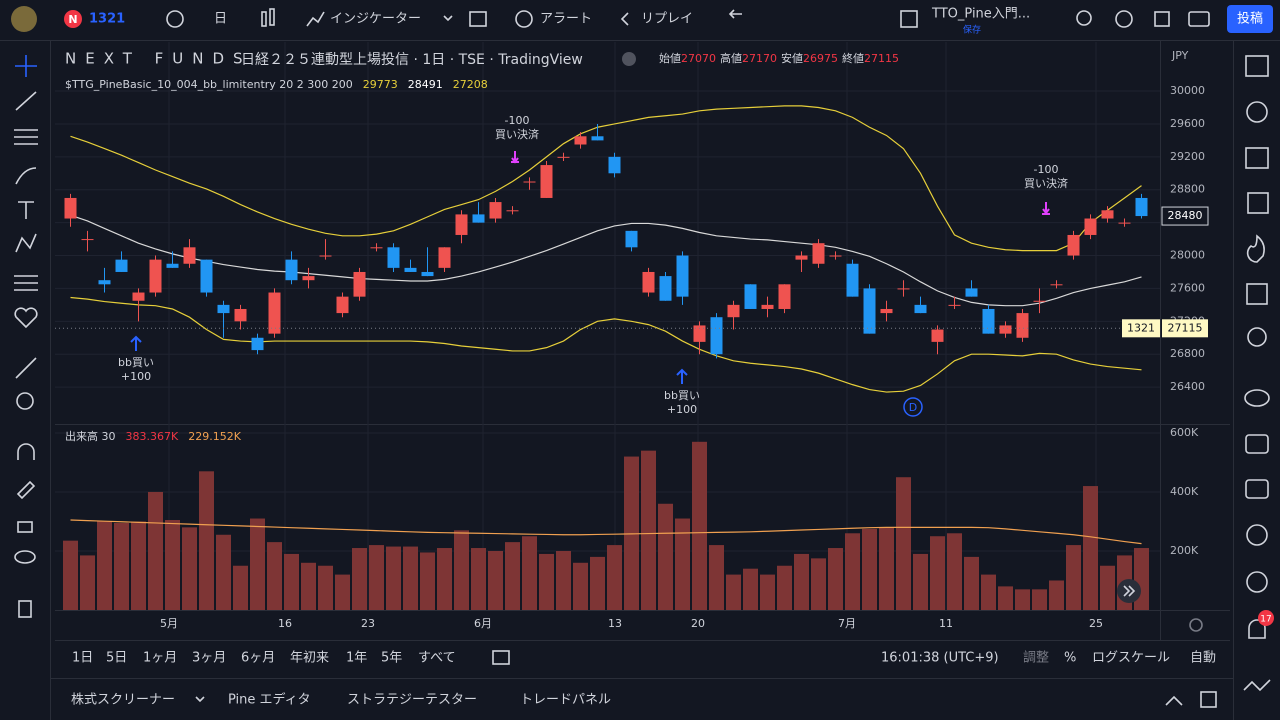  What do you see at coordinates (264, 19) in the screenshot?
I see `chart-type-icon` at bounding box center [264, 19].